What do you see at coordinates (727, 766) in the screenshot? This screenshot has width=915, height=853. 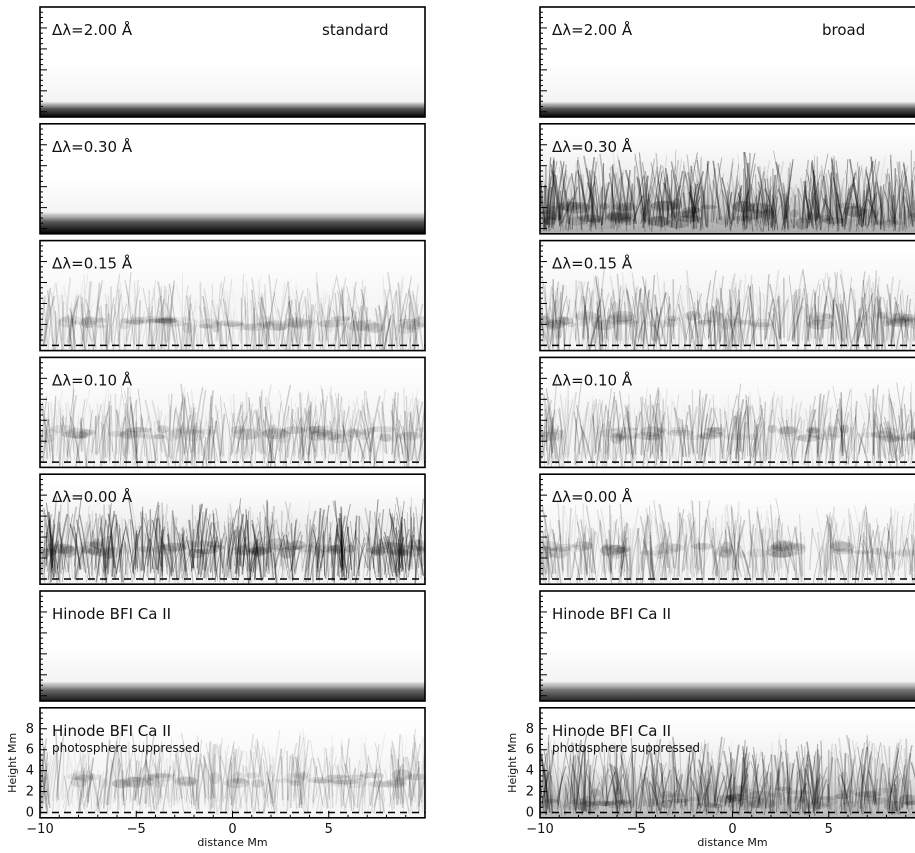 I see `fibril-field` at bounding box center [727, 766].